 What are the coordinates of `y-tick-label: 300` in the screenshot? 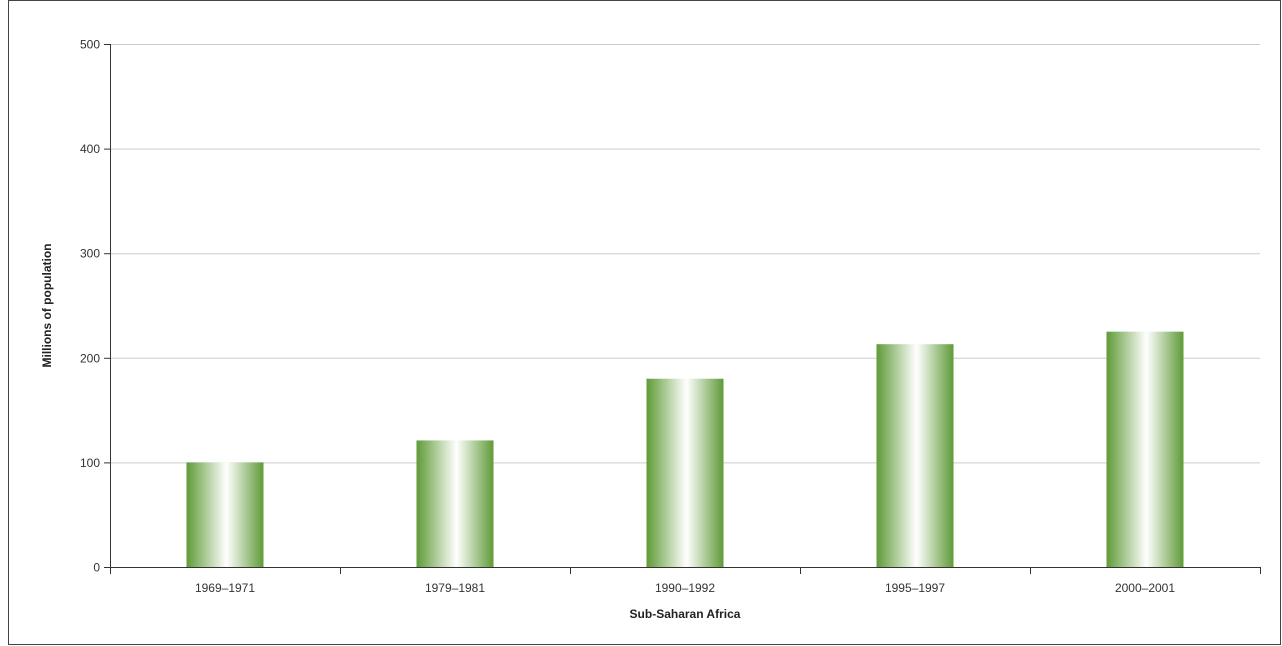 It's located at (90, 254).